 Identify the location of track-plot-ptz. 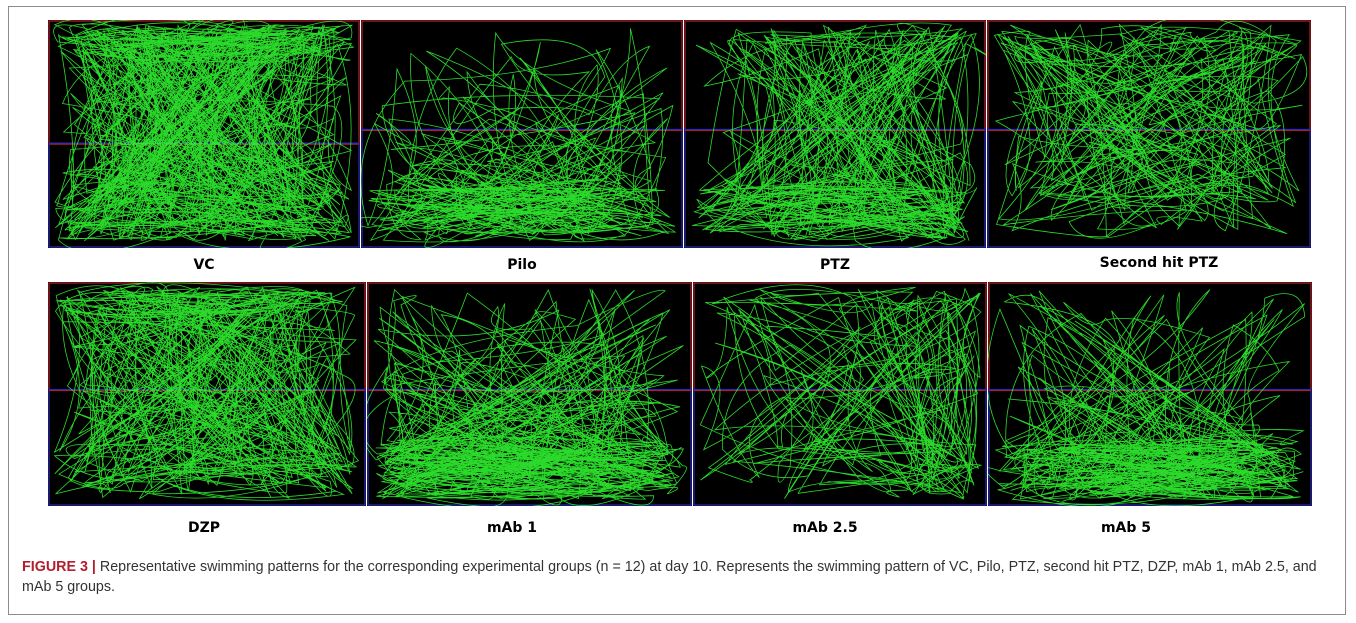
(835, 134).